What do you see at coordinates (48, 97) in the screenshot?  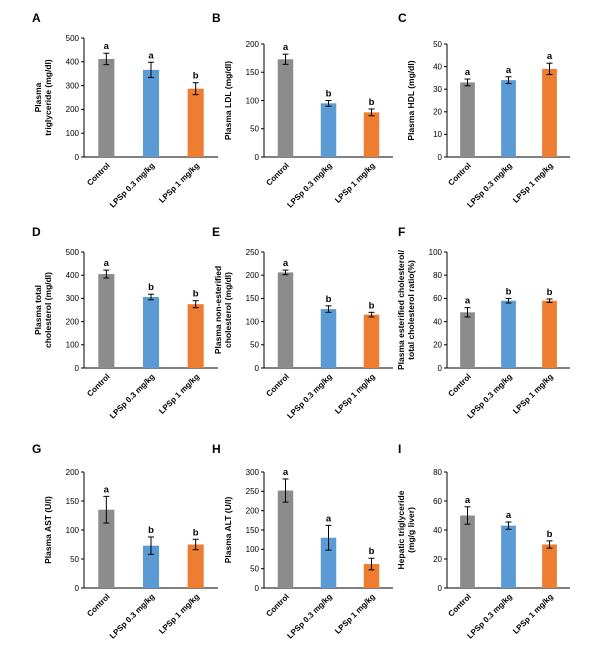 I see `y-axis-label: triglyceride (mg/dl)` at bounding box center [48, 97].